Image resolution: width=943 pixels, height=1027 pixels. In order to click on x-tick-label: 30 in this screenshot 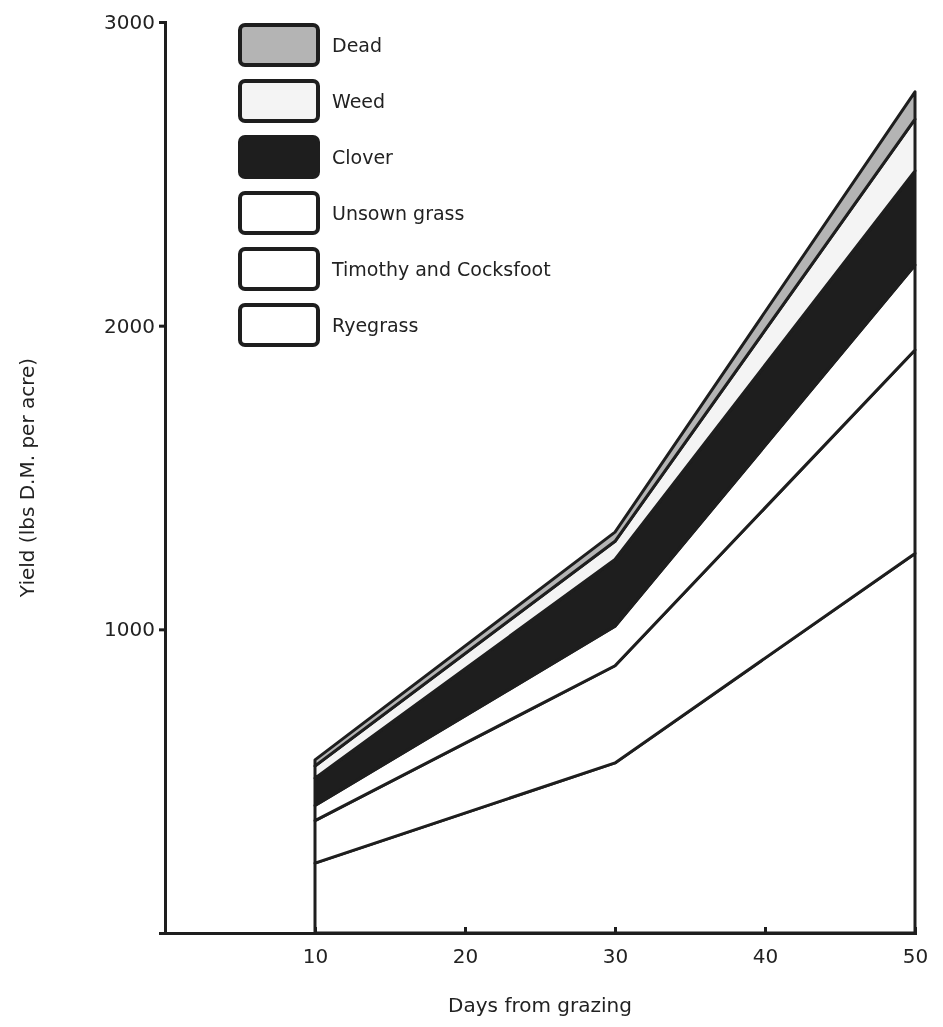, I will do `click(615, 956)`.